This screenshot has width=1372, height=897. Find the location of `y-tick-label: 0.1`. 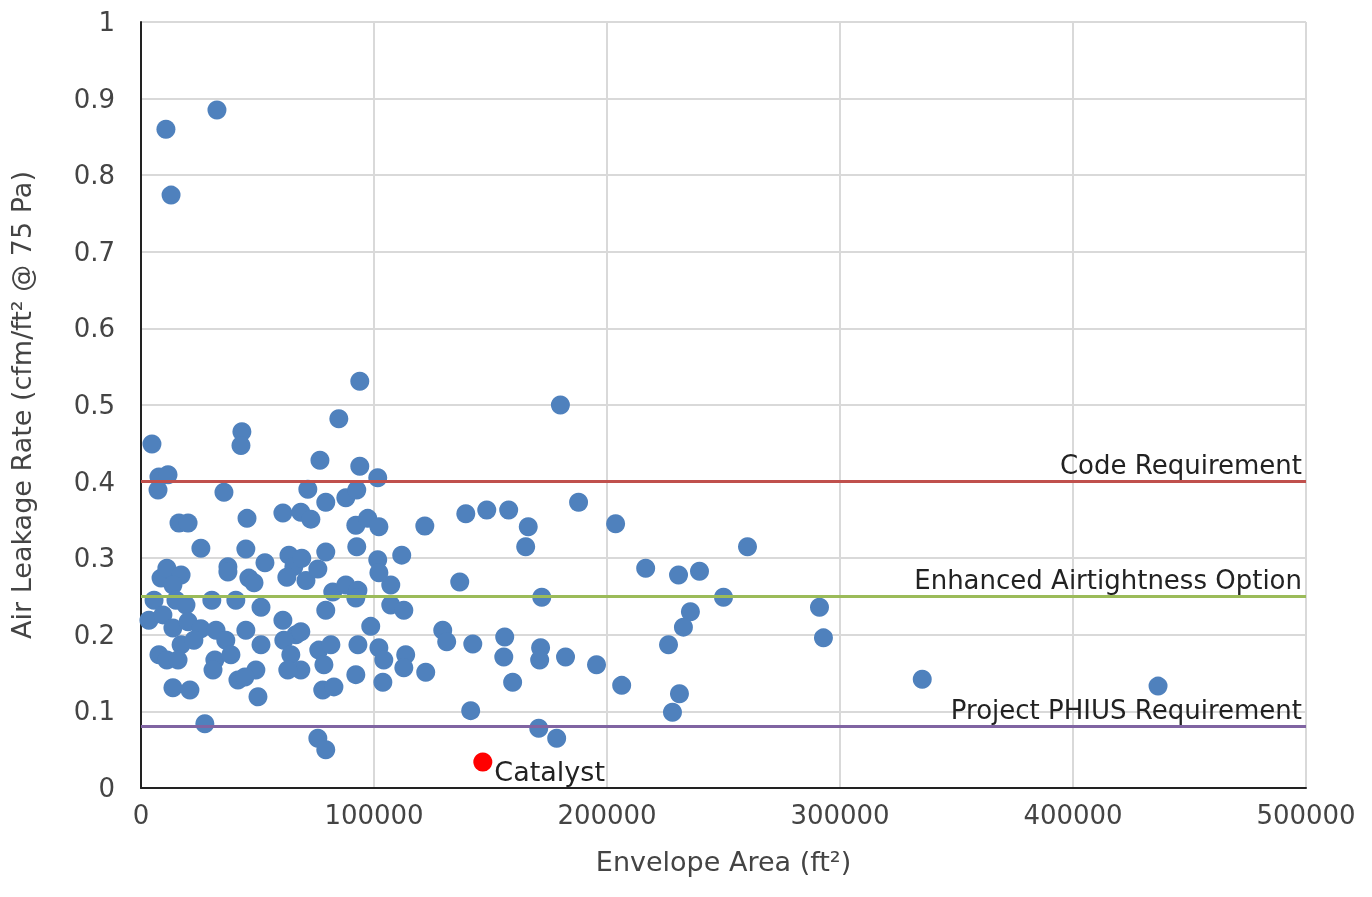

y-tick-label: 0.1 is located at coordinates (94, 711).